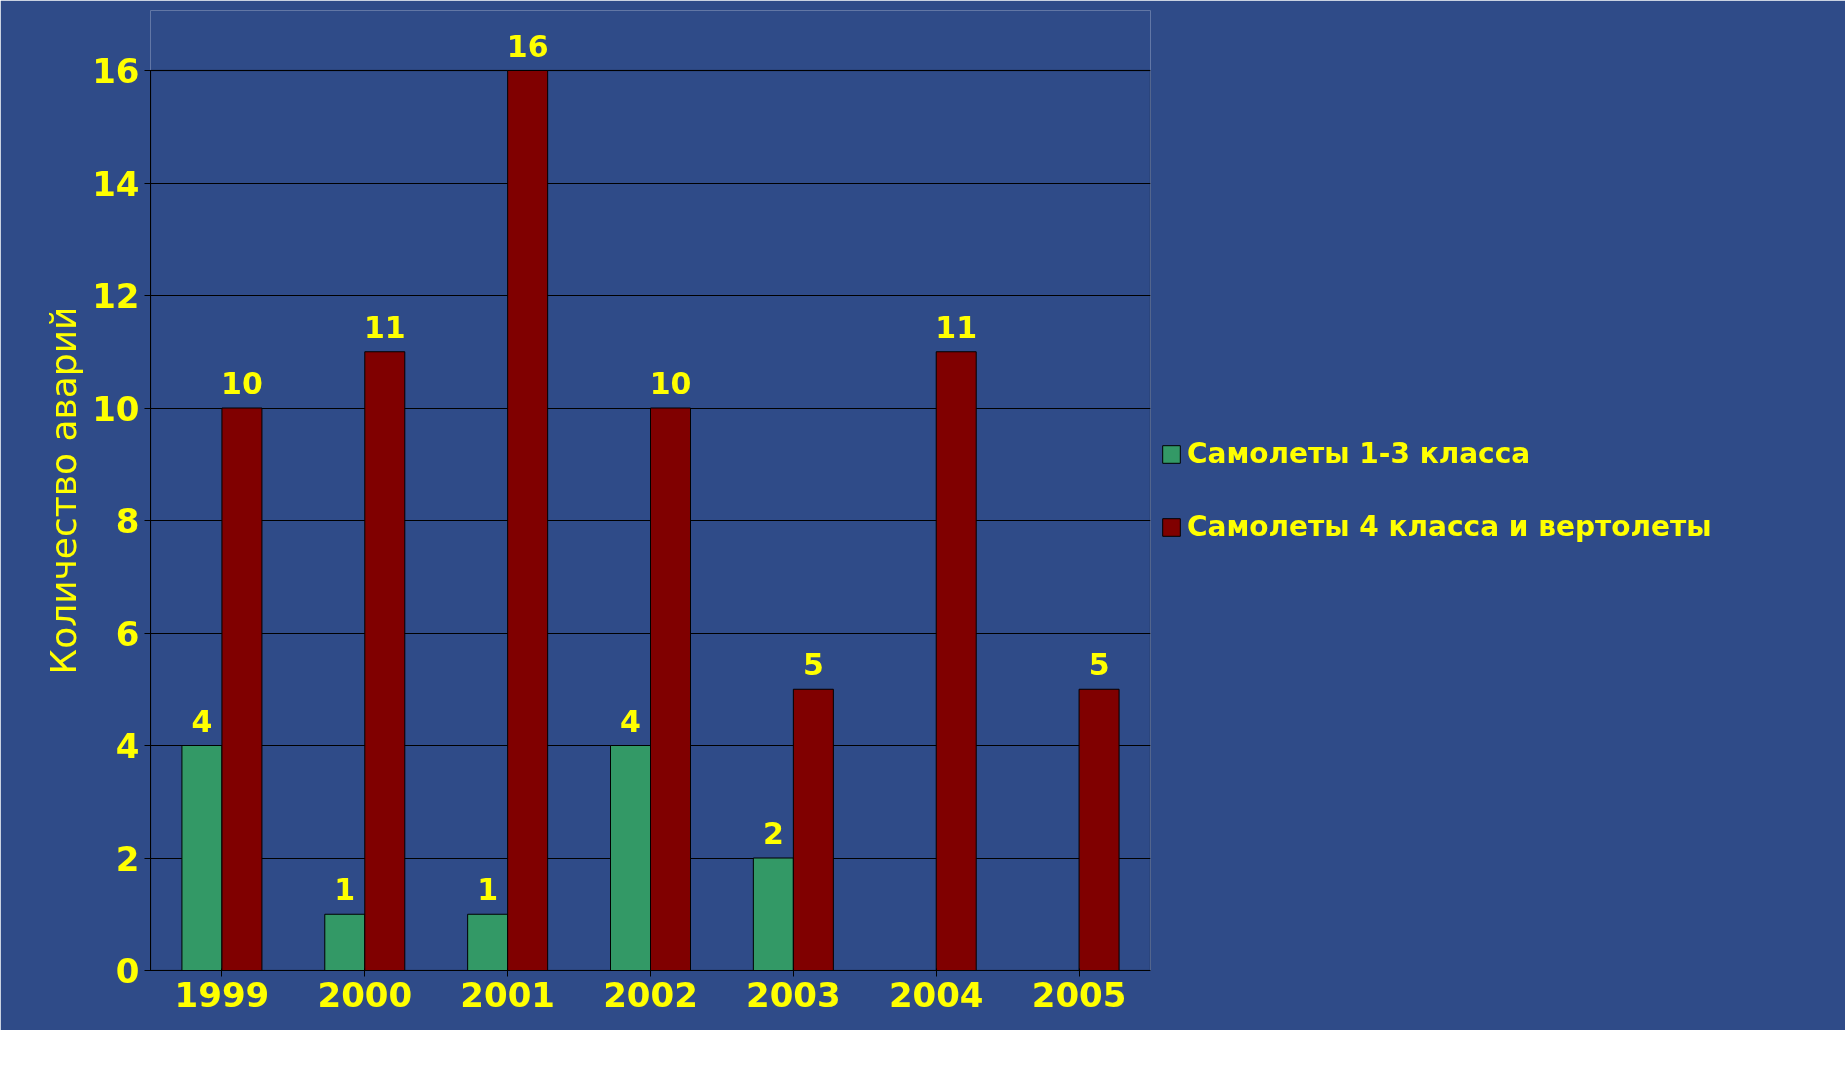  Describe the element at coordinates (365, 994) in the screenshot. I see `x-tick-label: 2000` at that location.